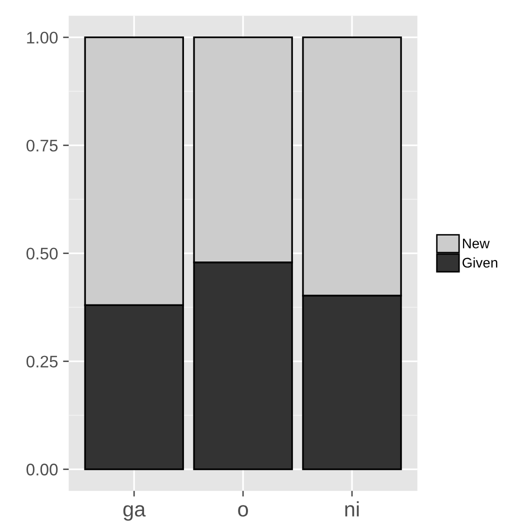  What do you see at coordinates (243, 511) in the screenshot?
I see `x-tick-label: o` at bounding box center [243, 511].